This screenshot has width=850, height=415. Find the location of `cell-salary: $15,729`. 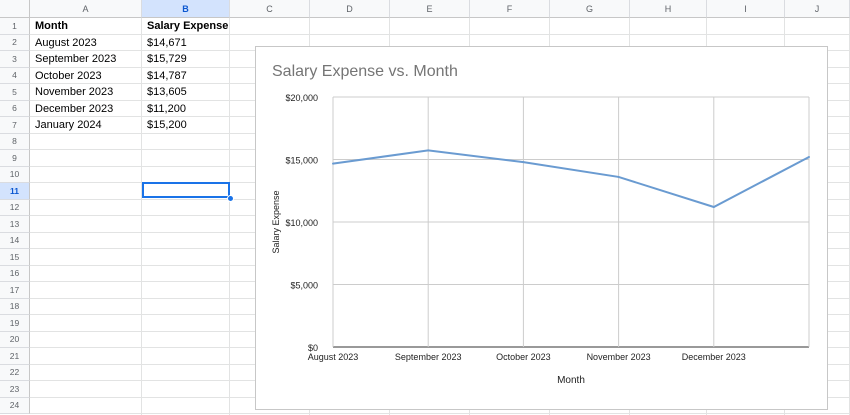

cell-salary: $15,729 is located at coordinates (167, 59).